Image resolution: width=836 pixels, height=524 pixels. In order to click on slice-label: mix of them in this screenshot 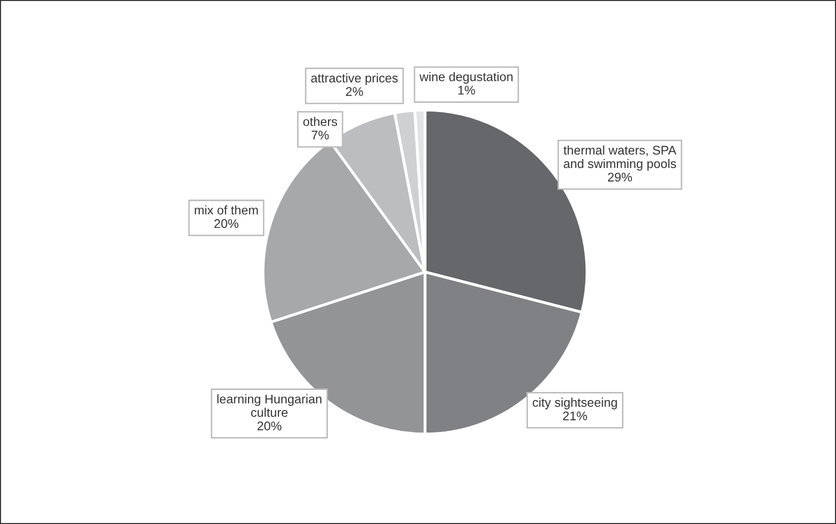, I will do `click(226, 210)`.